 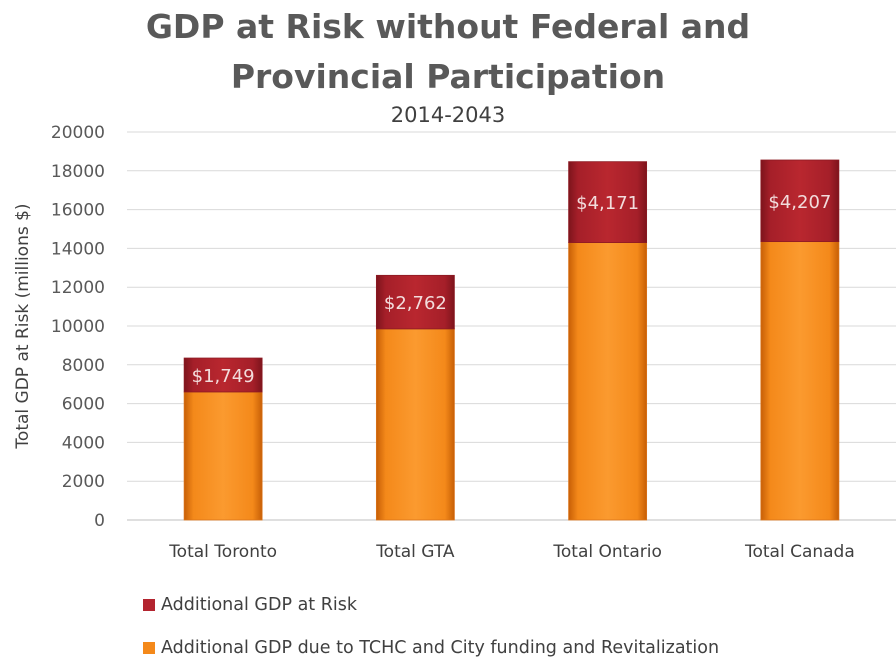 What do you see at coordinates (415, 552) in the screenshot?
I see `x-tick-label: Total GTA` at bounding box center [415, 552].